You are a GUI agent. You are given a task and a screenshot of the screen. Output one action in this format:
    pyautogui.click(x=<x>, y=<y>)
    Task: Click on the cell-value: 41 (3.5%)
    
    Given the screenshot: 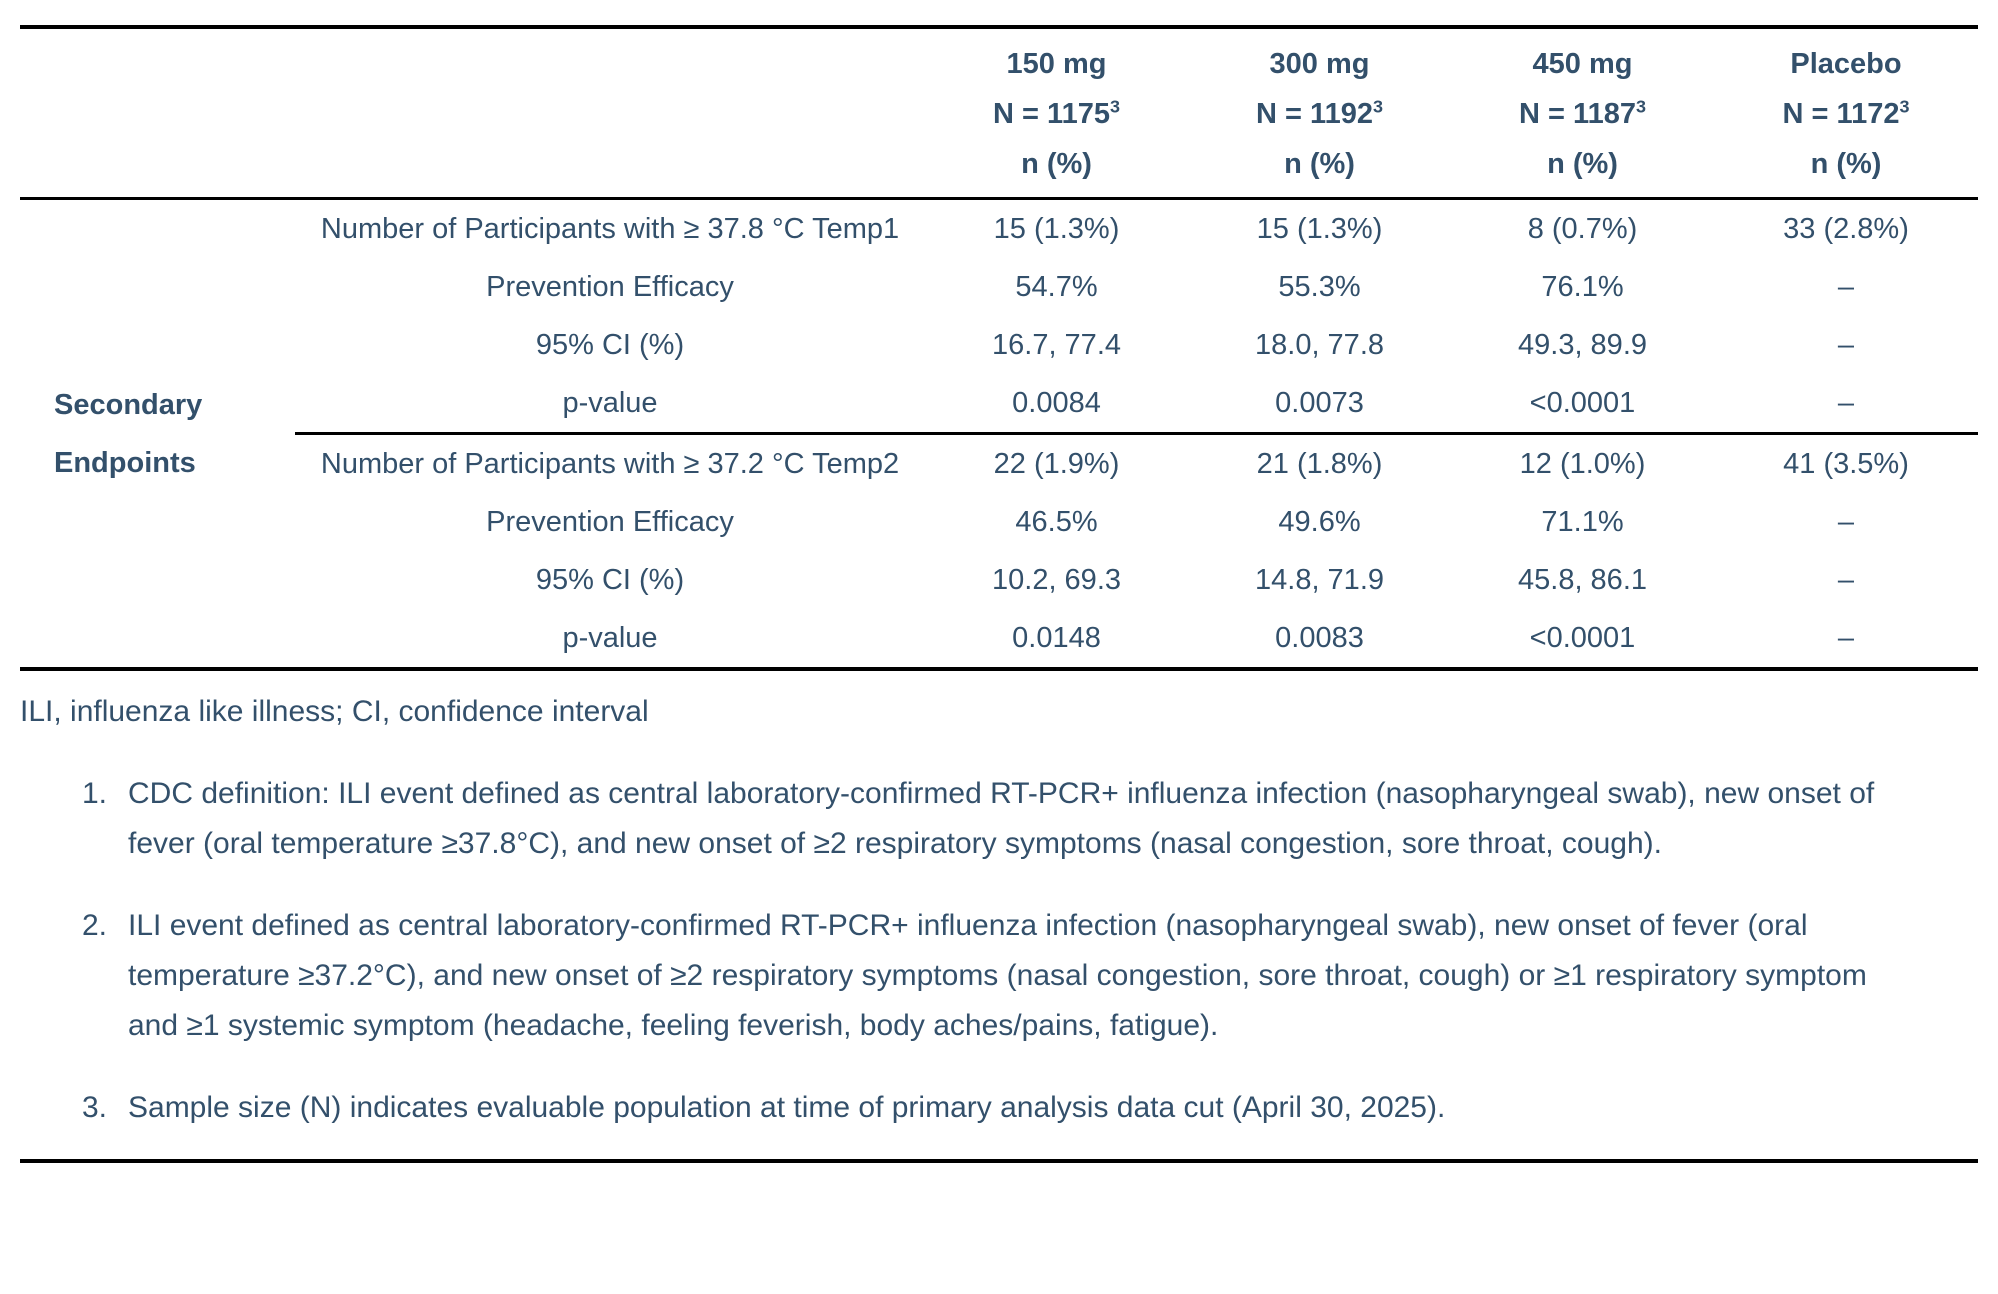 What is the action you would take?
    pyautogui.click(x=1846, y=462)
    